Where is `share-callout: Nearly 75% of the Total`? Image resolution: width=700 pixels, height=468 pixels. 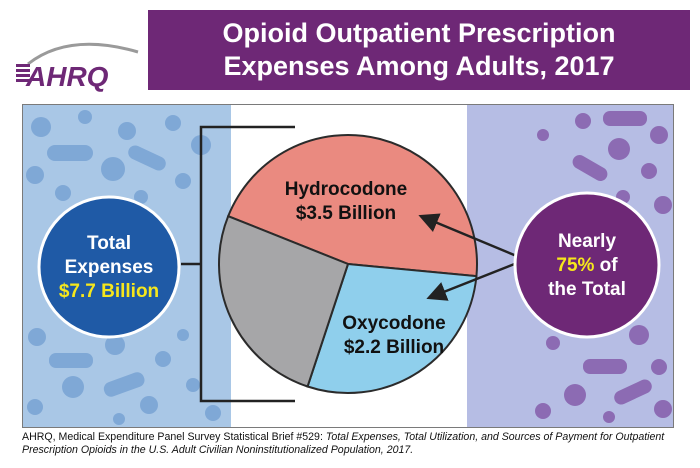
share-callout: Nearly 75% of the Total is located at coordinates (587, 265).